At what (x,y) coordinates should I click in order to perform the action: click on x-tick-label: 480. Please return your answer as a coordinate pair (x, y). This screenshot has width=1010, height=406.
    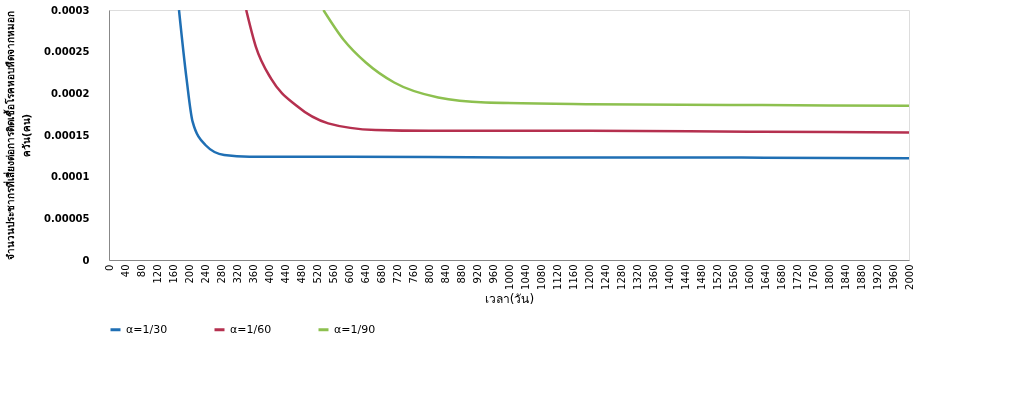
    Looking at the image, I should click on (301, 274).